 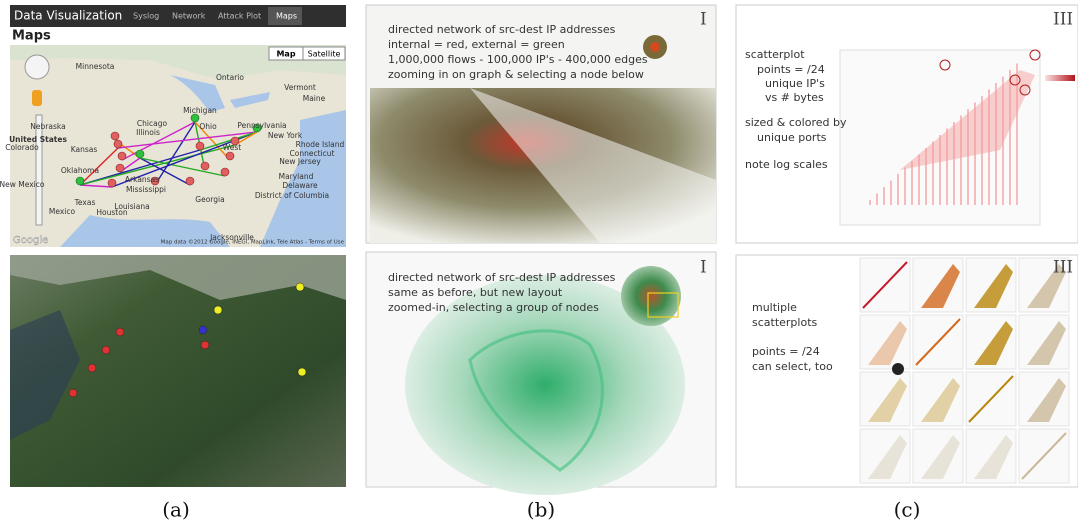 What do you see at coordinates (68, 16) in the screenshot?
I see `app-title: Data Visualization` at bounding box center [68, 16].